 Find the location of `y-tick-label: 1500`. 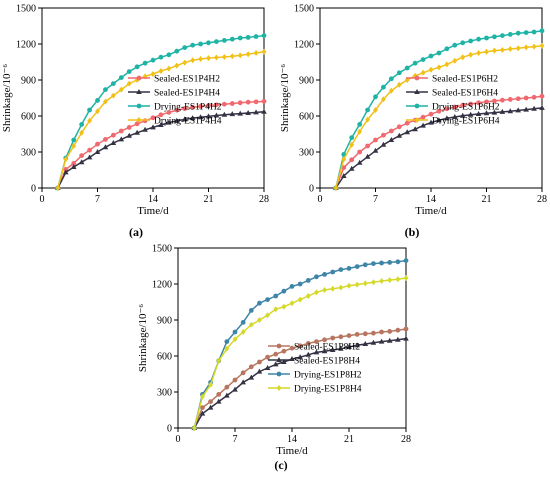

y-tick-label: 1500 is located at coordinates (162, 249).